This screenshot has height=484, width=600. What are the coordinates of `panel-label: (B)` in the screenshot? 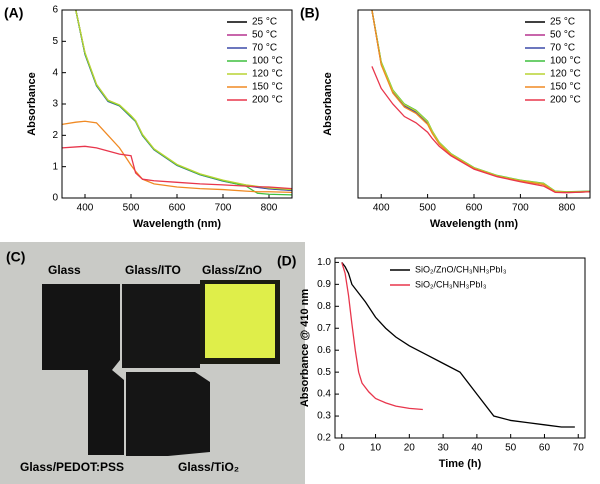 It's located at (309, 13).